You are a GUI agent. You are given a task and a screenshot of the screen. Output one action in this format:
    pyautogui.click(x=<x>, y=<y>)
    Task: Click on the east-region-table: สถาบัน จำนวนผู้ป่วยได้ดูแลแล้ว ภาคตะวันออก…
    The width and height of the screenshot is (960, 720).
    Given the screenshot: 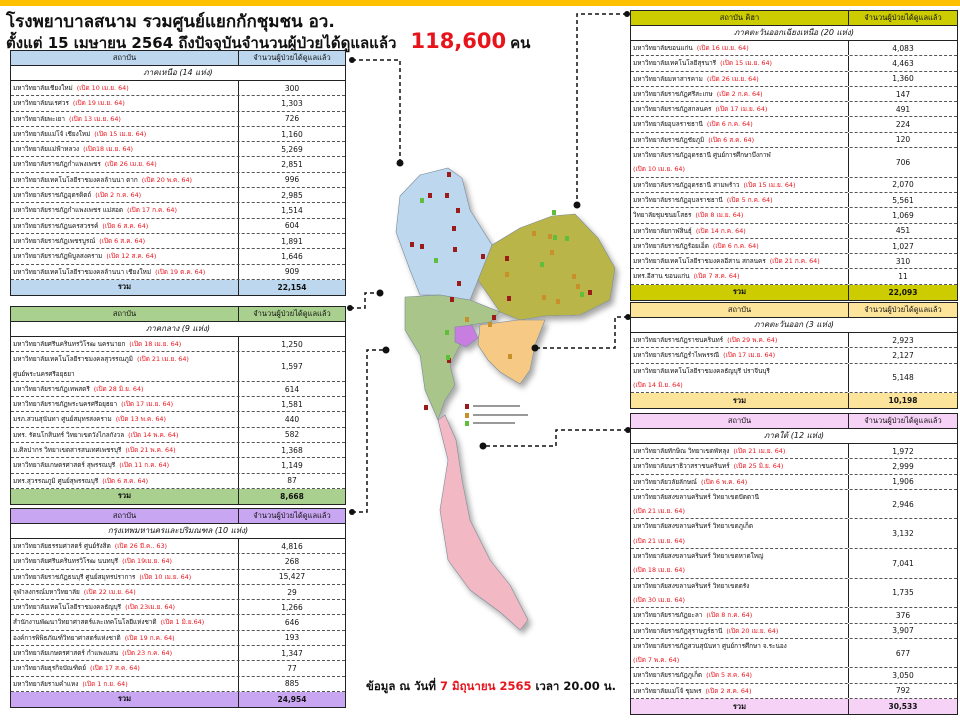 What is the action you would take?
    pyautogui.click(x=794, y=356)
    